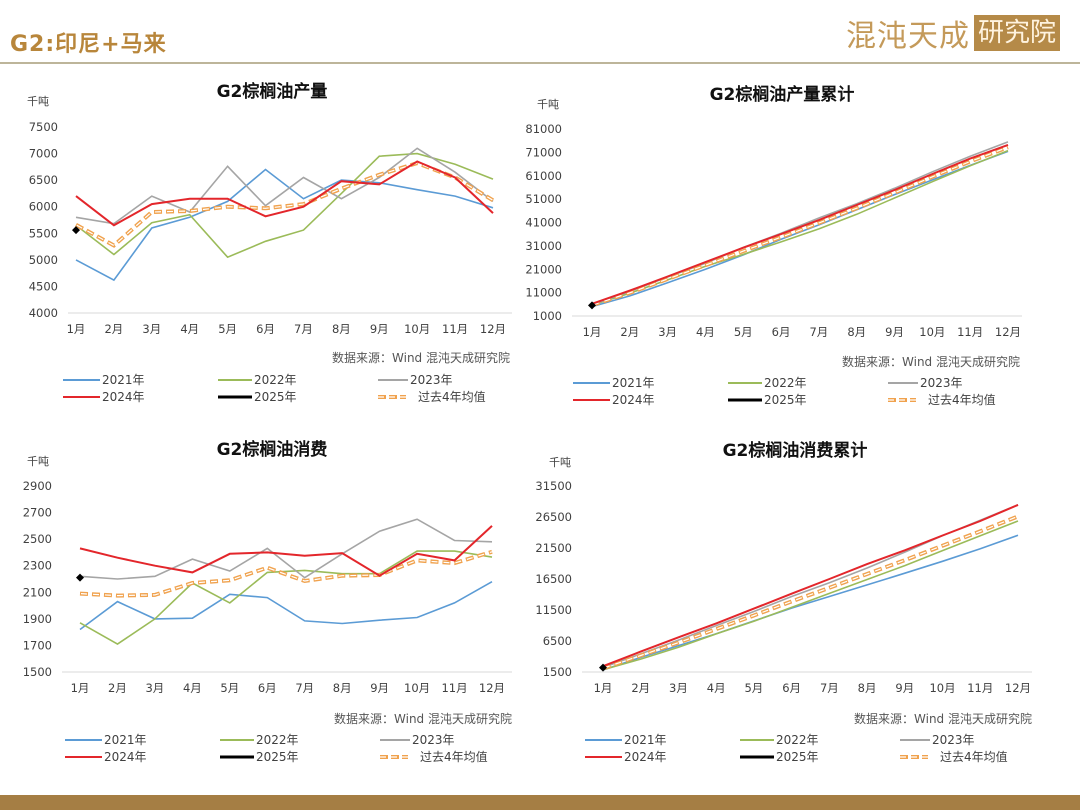 The width and height of the screenshot is (1080, 810). What do you see at coordinates (557, 672) in the screenshot?
I see `y-tick-label: 1500` at bounding box center [557, 672].